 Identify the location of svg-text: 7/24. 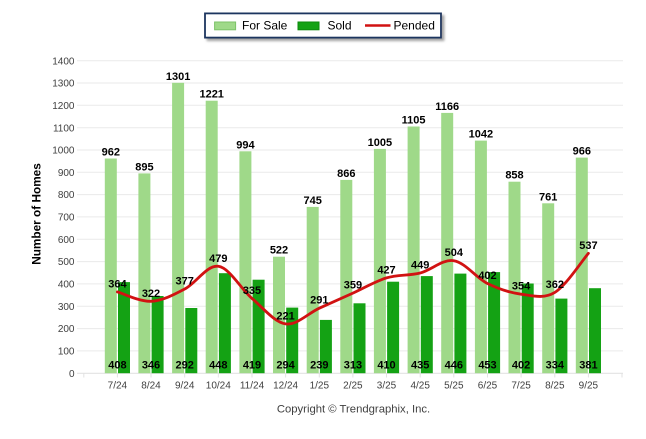
(118, 386).